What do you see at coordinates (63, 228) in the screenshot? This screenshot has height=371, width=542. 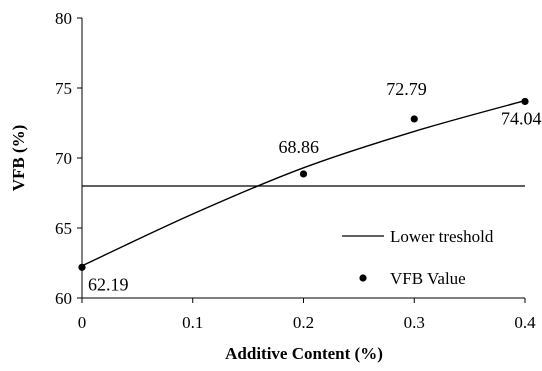 I see `y-tick-label: 65` at bounding box center [63, 228].